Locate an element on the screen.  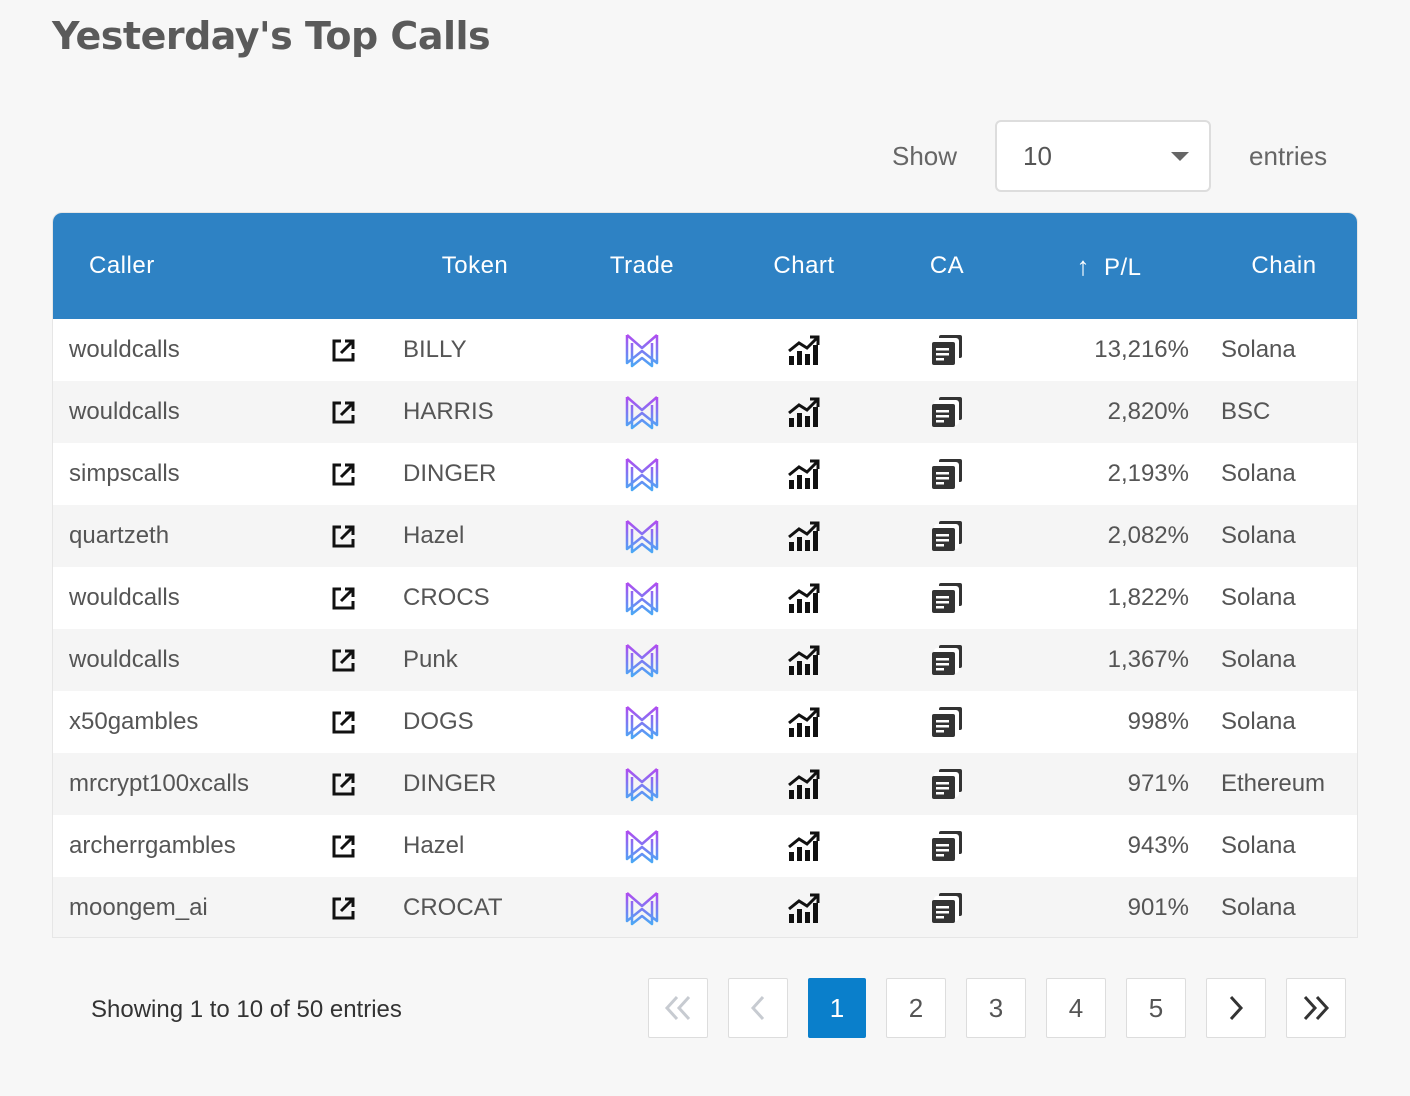
show-label: Show is located at coordinates (925, 155).